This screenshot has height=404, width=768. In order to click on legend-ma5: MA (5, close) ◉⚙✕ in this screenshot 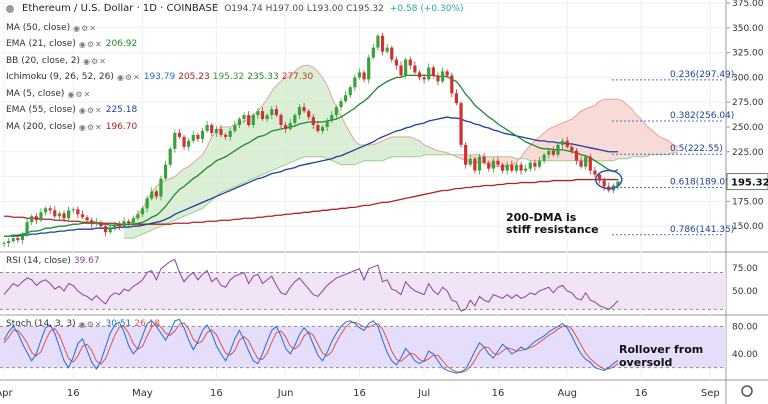, I will do `click(48, 94)`.